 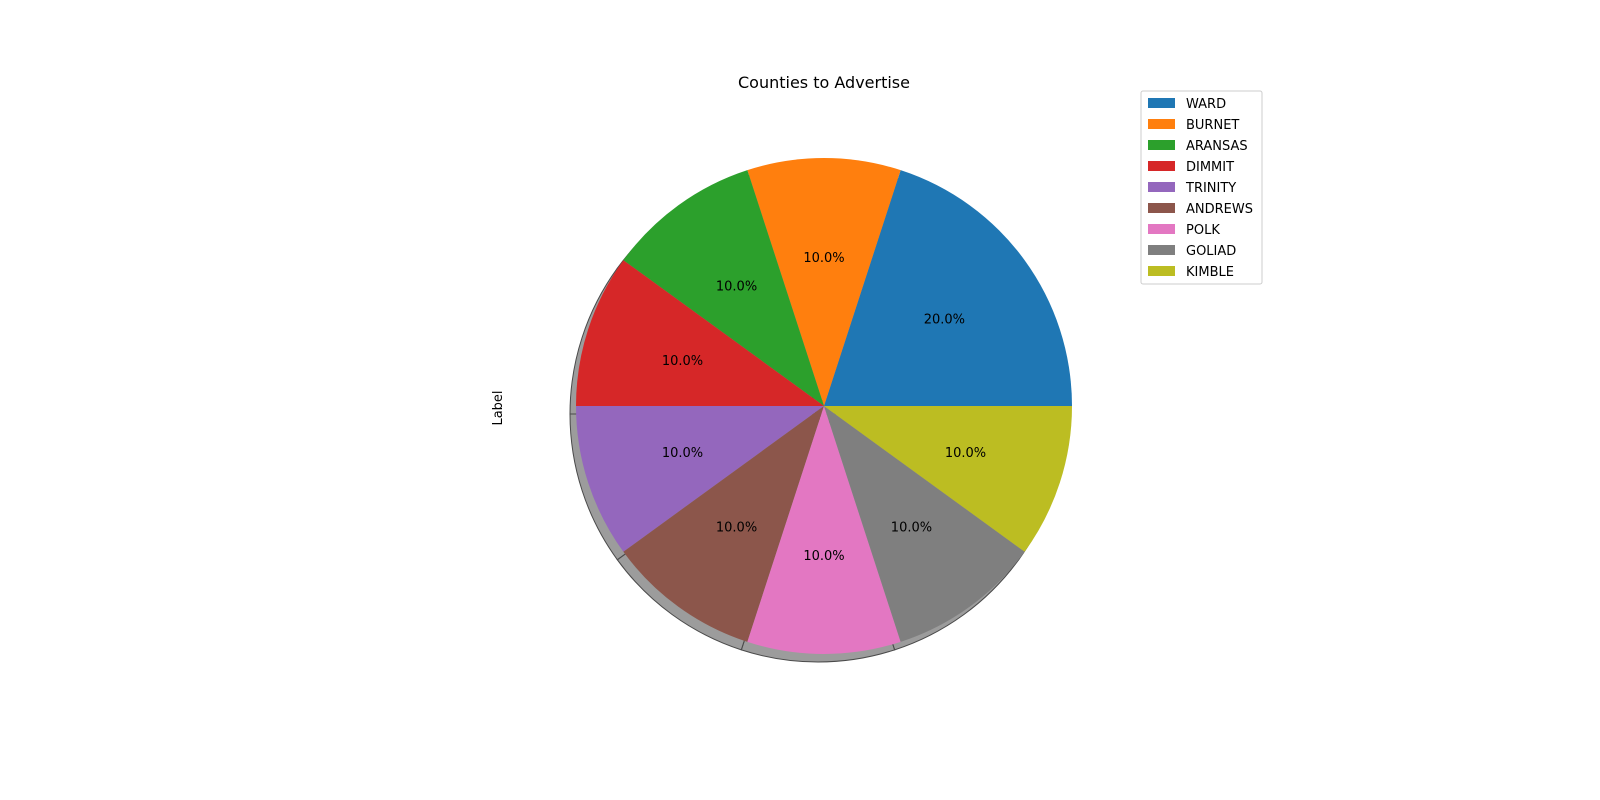 I want to click on legend-label-aransas: ARANSAS, so click(x=1217, y=146).